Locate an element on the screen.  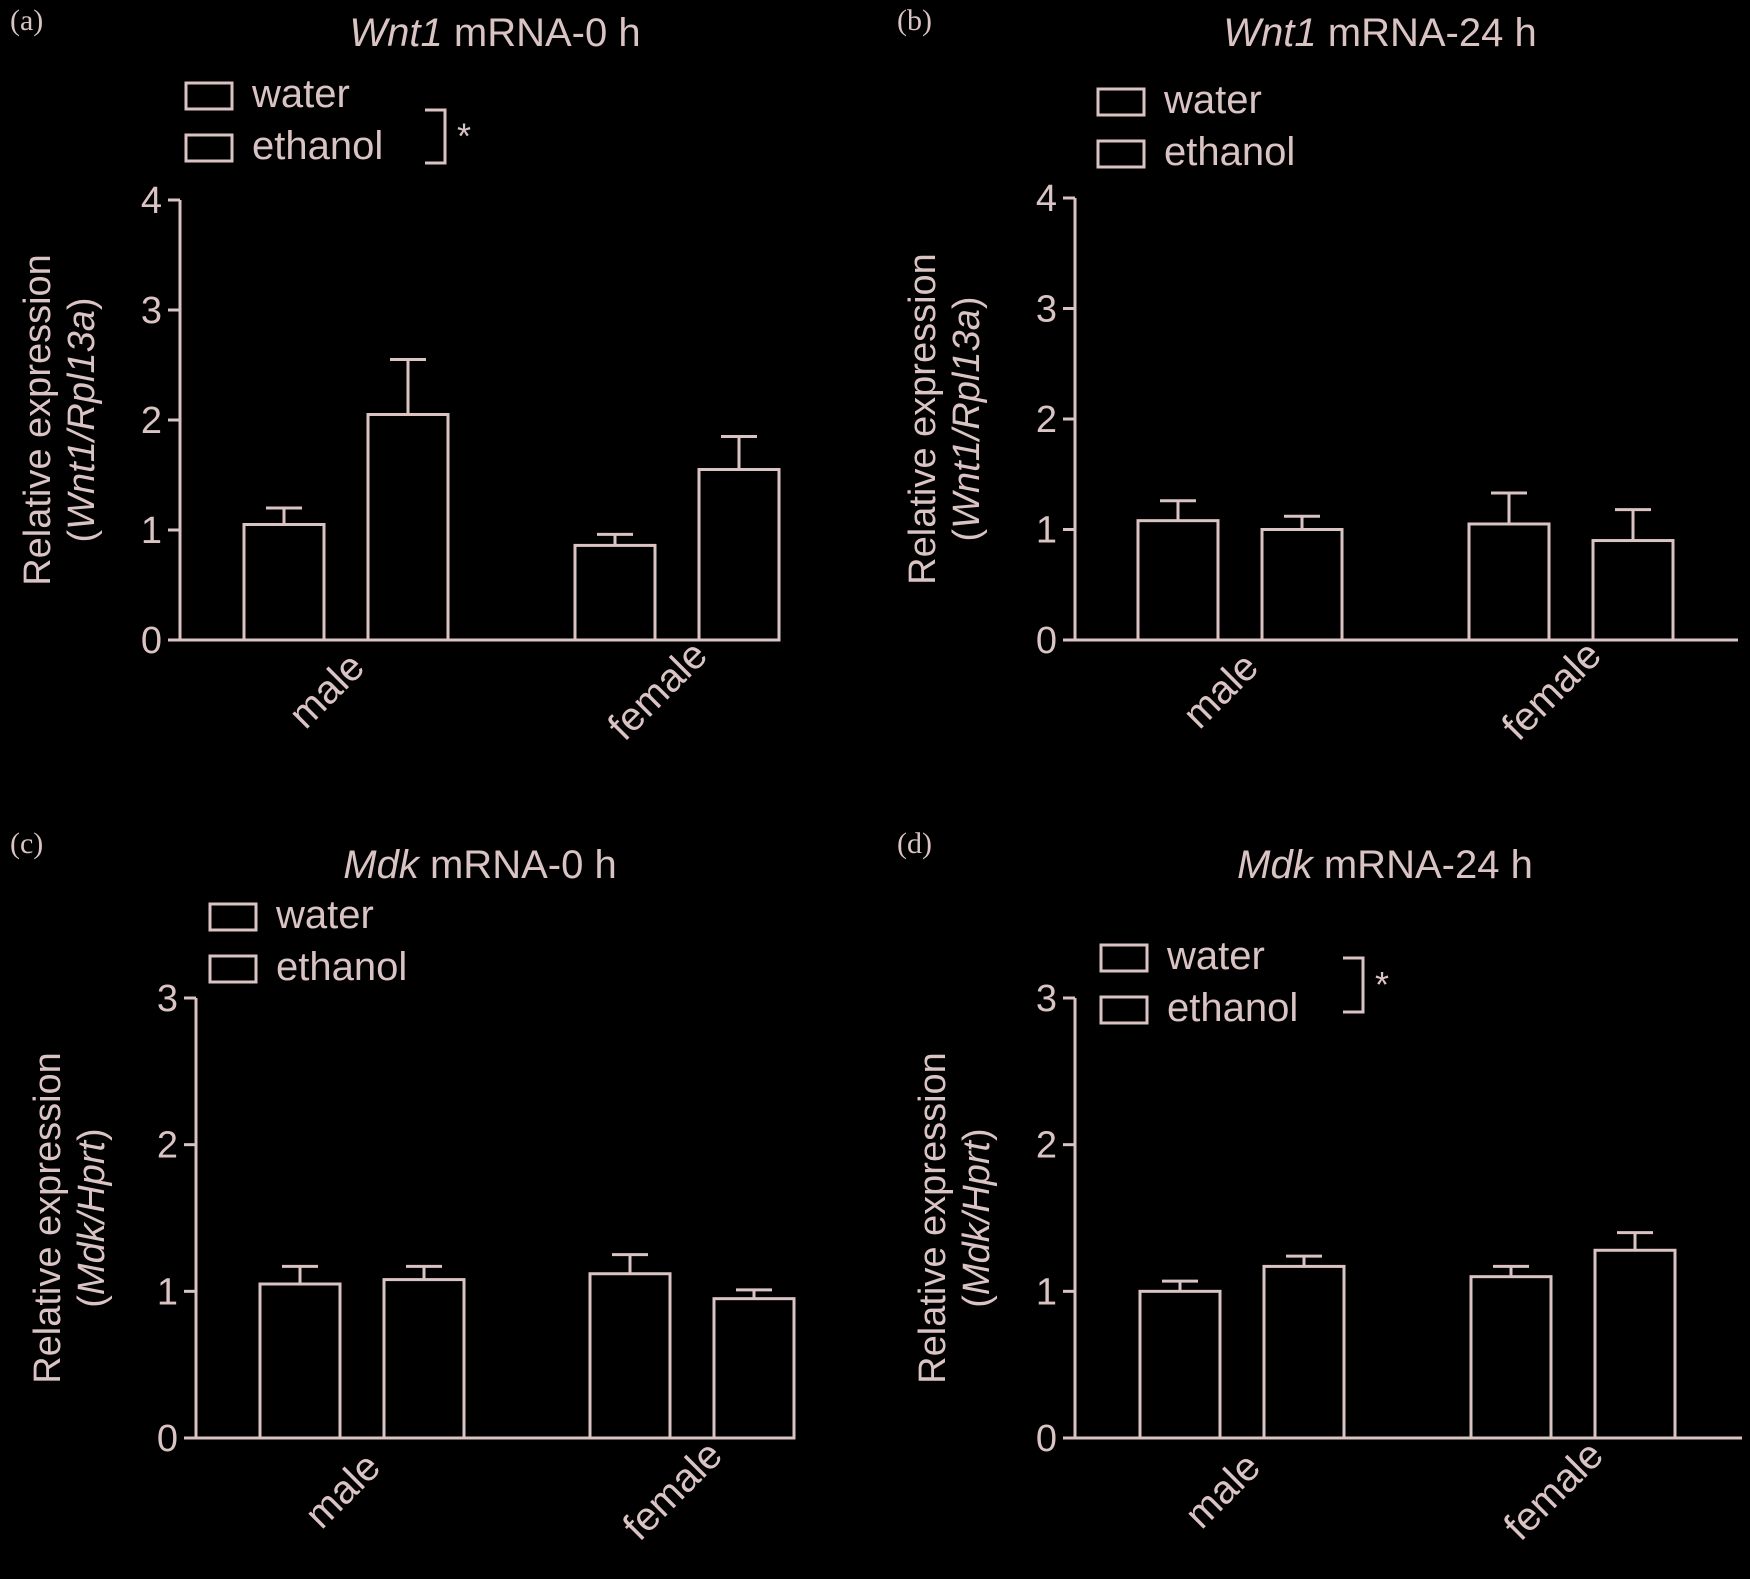
panel-label: (b) is located at coordinates (914, 20).